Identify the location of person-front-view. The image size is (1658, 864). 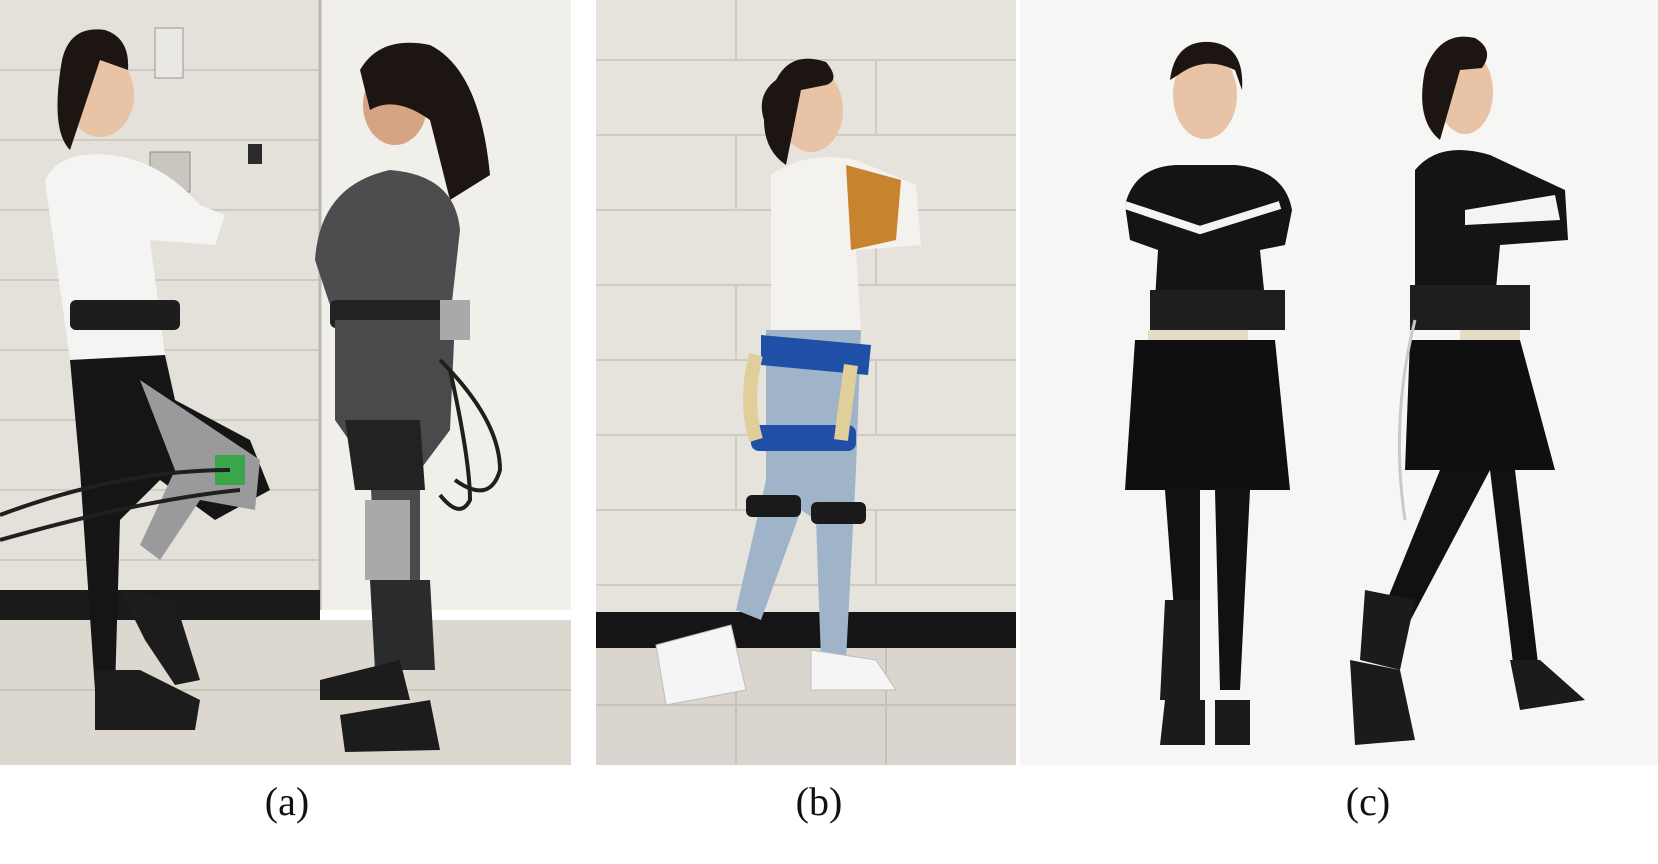
(1207, 393).